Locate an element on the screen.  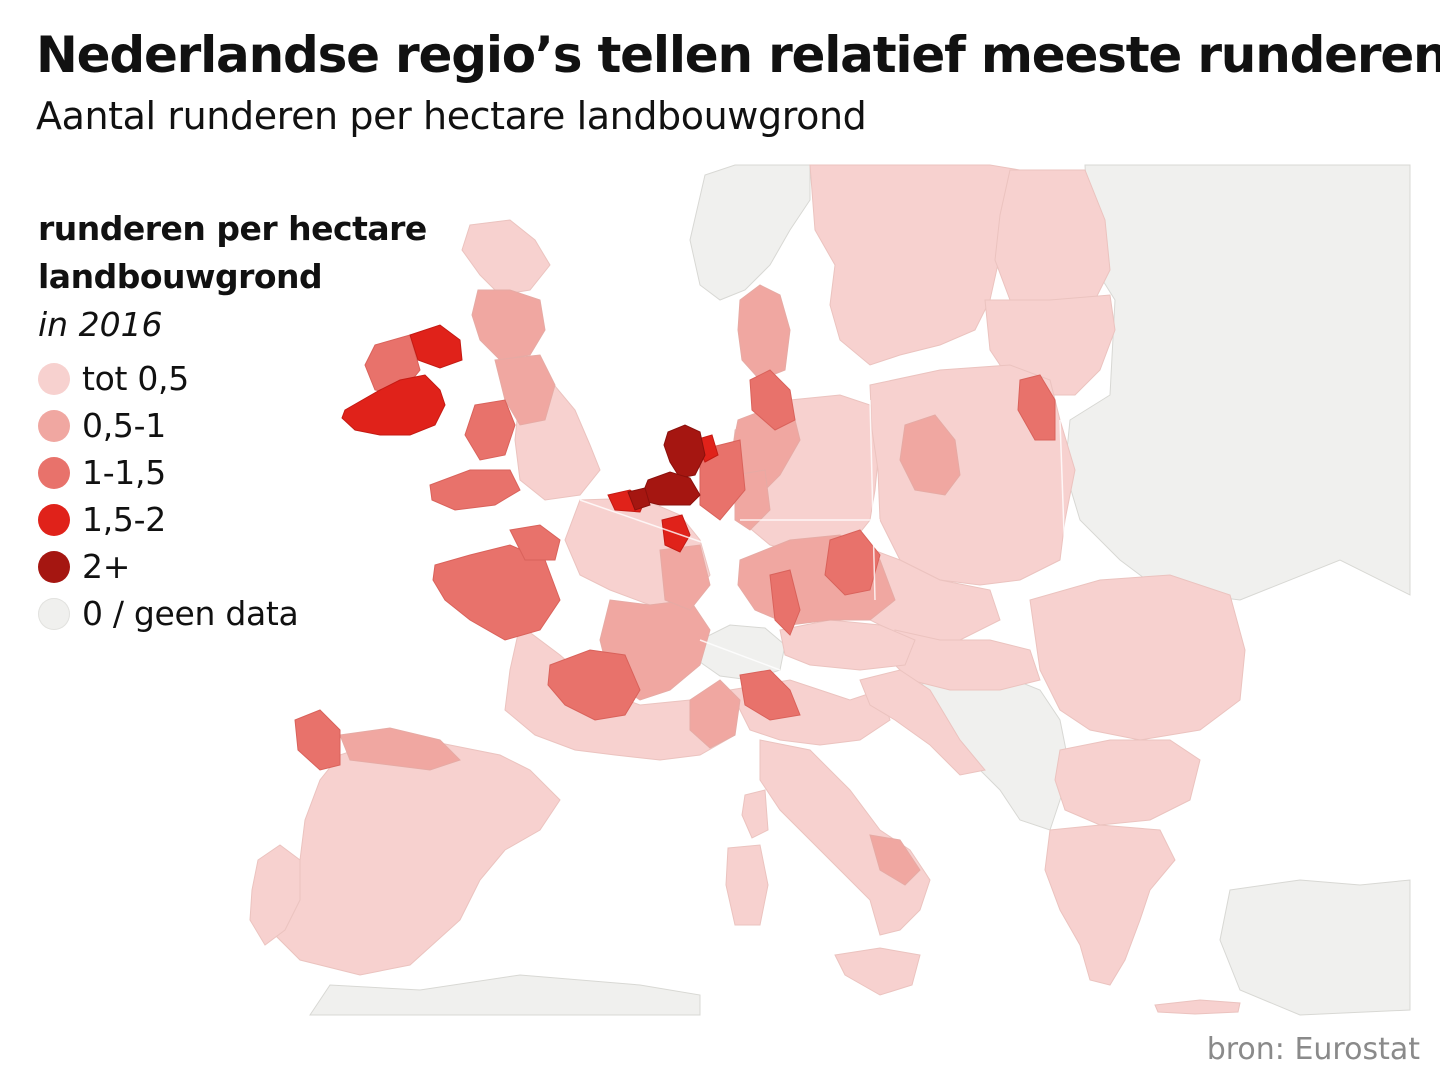
legend-label: tot 0,5 is located at coordinates (135, 378).